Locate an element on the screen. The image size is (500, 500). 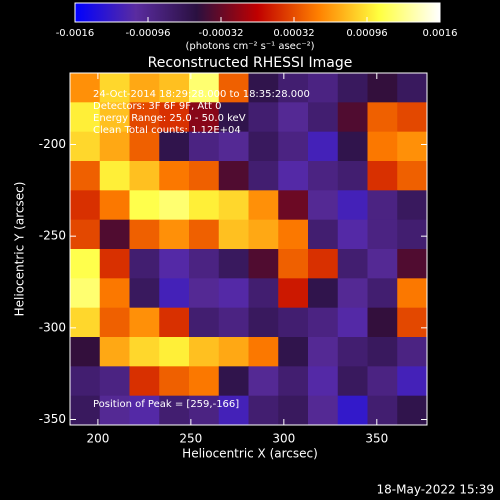
x-tick-label: 250 is located at coordinates (190, 439).